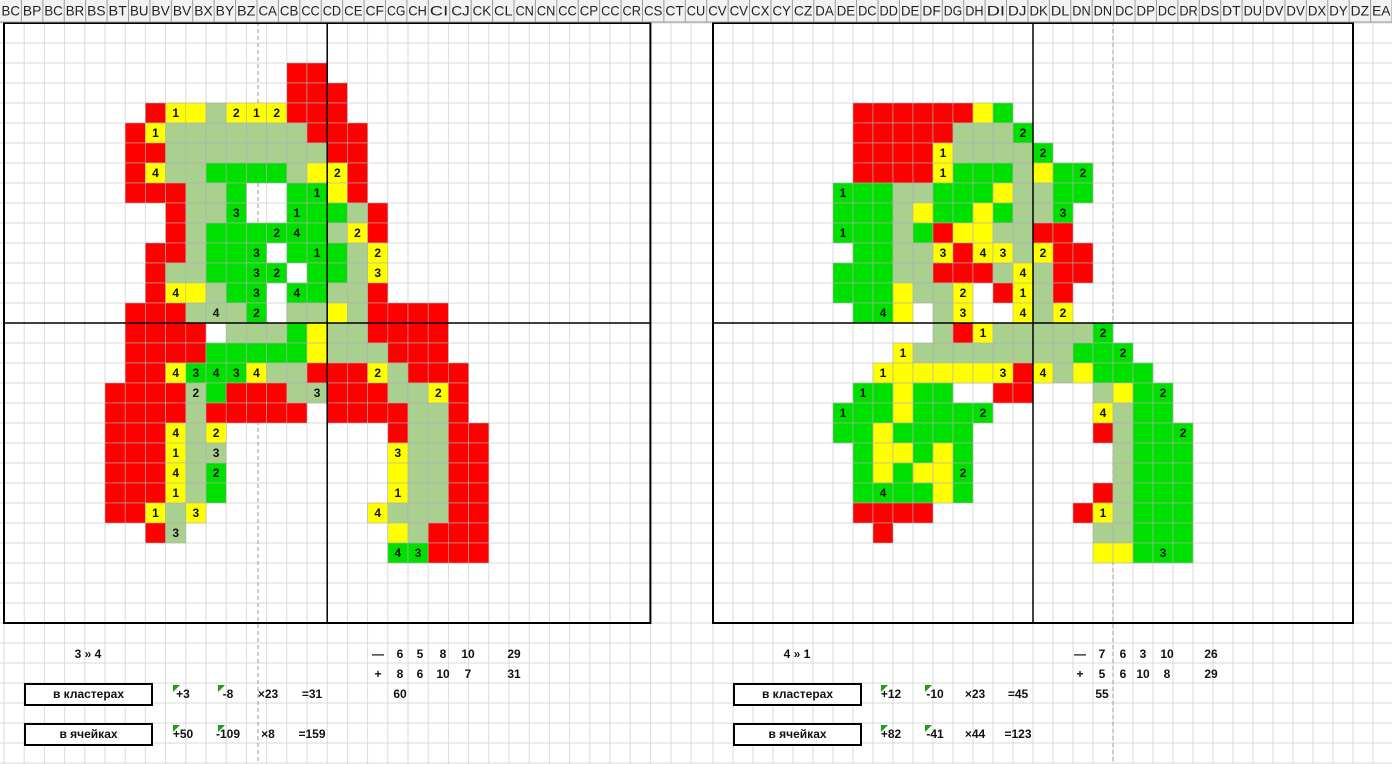 The image size is (1392, 764). I want to click on column-header: CG, so click(396, 11).